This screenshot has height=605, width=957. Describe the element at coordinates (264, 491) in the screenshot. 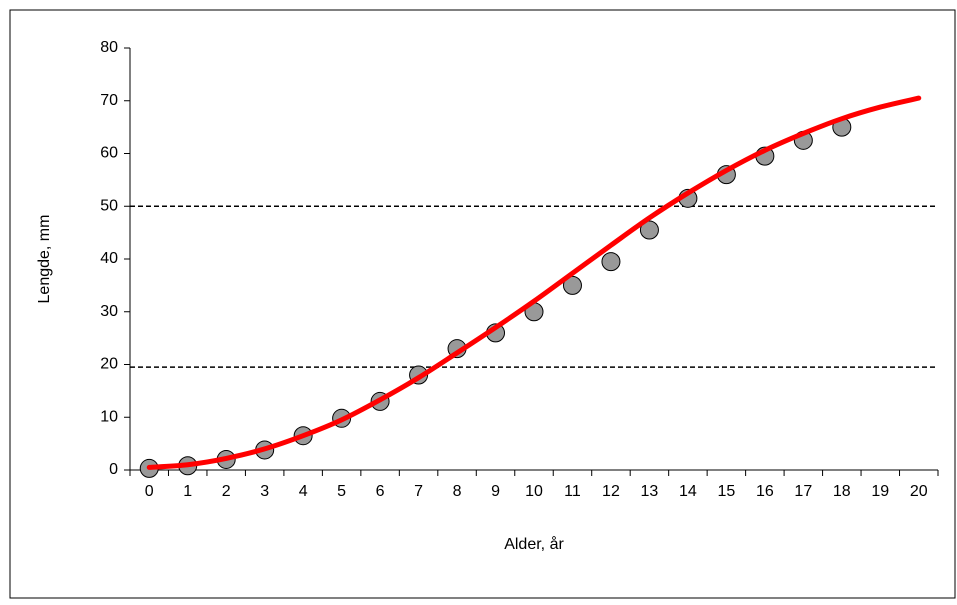

I see `x-tick-label: 3` at that location.